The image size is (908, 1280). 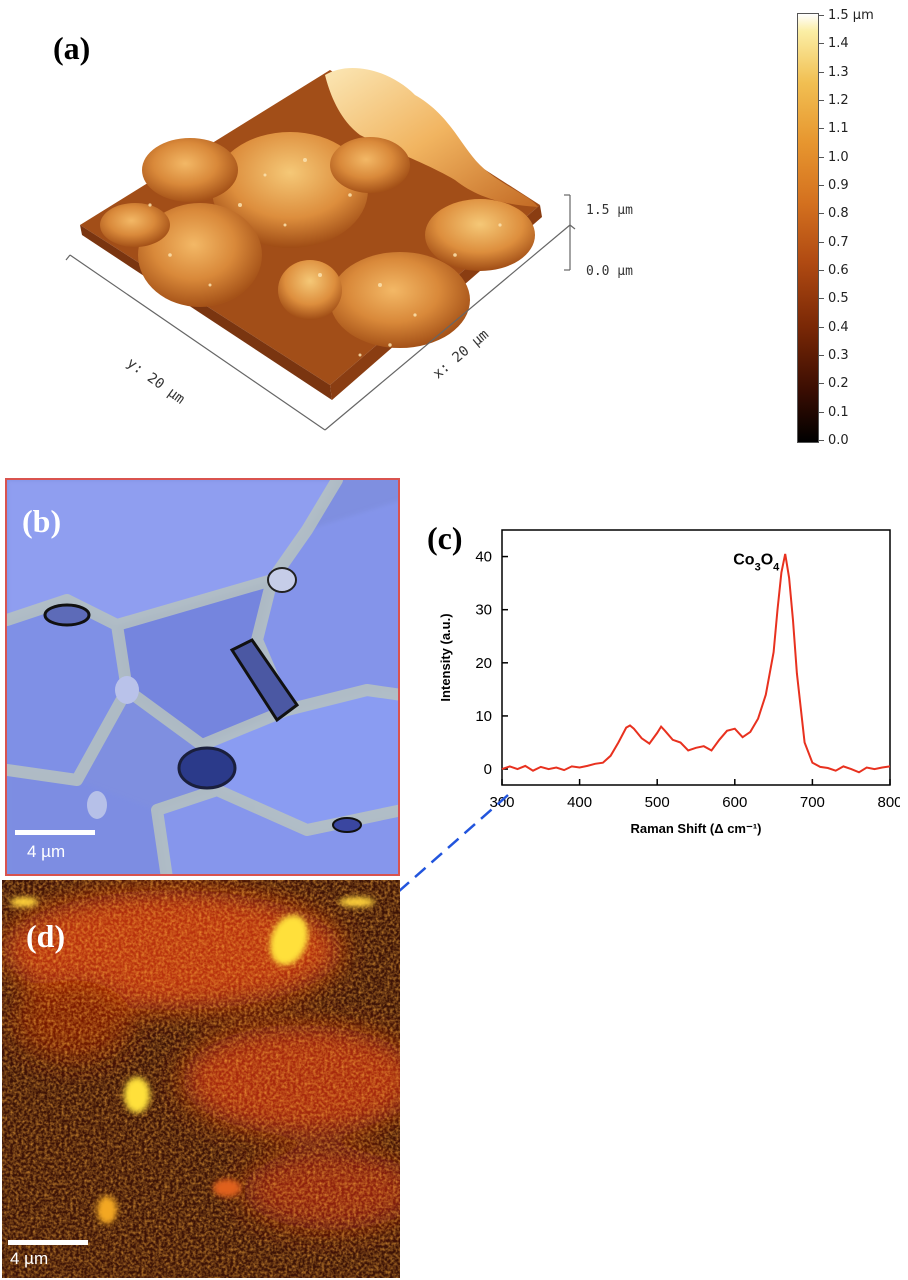 What do you see at coordinates (483, 663) in the screenshot?
I see `y-tick-label: 20` at bounding box center [483, 663].